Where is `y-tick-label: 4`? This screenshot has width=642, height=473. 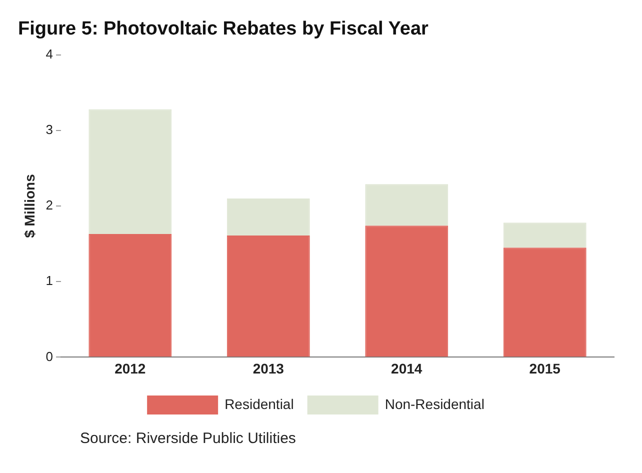
y-tick-label: 4 is located at coordinates (50, 54).